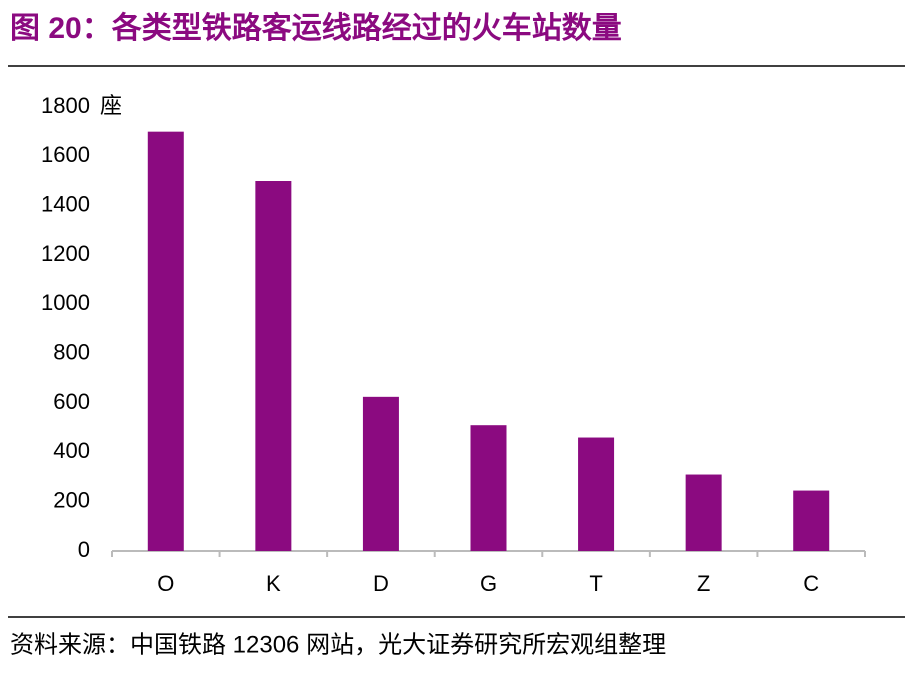 The width and height of the screenshot is (915, 686). Describe the element at coordinates (273, 583) in the screenshot. I see `x-tick-label: K` at that location.